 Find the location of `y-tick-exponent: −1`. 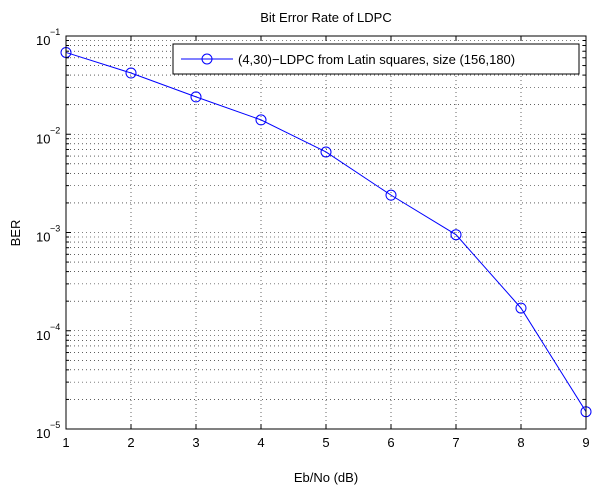

y-tick-exponent: −1 is located at coordinates (55, 32).